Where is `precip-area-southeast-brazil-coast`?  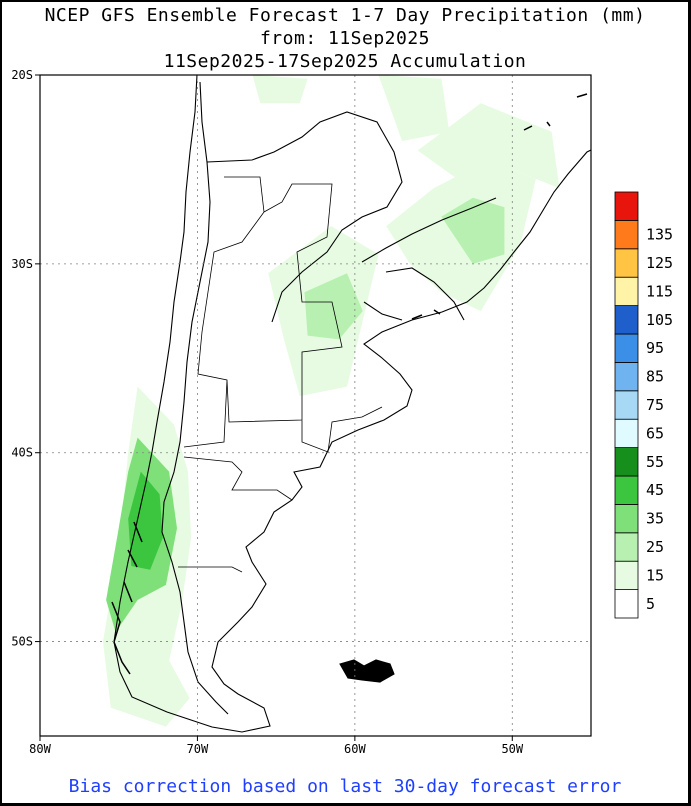
precip-area-southeast-brazil-coast is located at coordinates (488, 146).